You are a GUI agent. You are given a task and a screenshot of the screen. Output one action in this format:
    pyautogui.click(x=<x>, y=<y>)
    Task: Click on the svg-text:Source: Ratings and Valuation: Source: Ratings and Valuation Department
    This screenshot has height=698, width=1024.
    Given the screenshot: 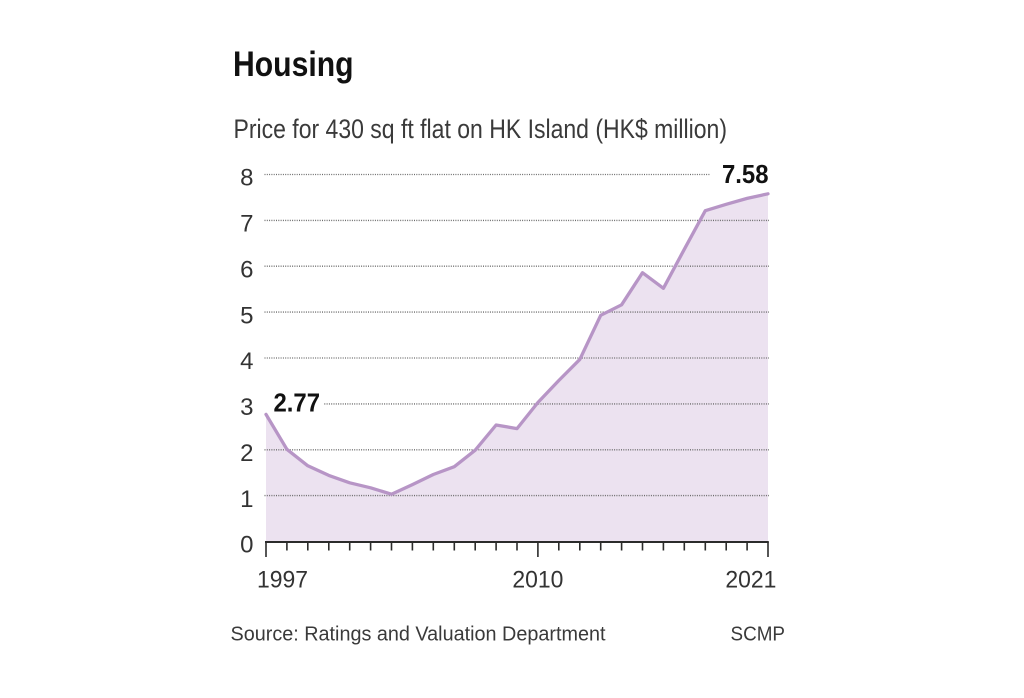 What is the action you would take?
    pyautogui.click(x=418, y=634)
    